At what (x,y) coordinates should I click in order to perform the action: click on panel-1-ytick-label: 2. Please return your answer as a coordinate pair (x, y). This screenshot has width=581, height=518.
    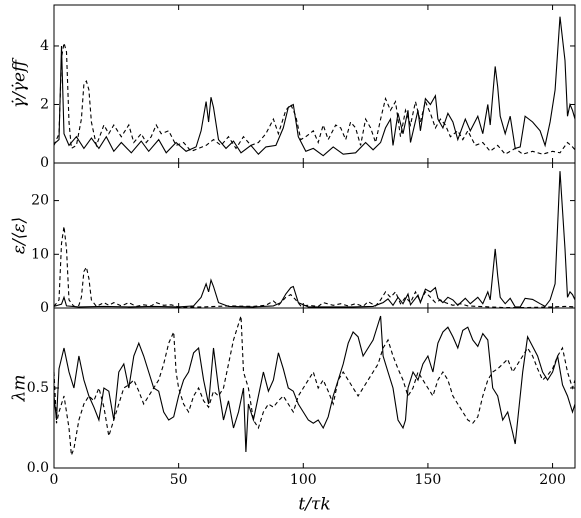
    Looking at the image, I should click on (44, 104).